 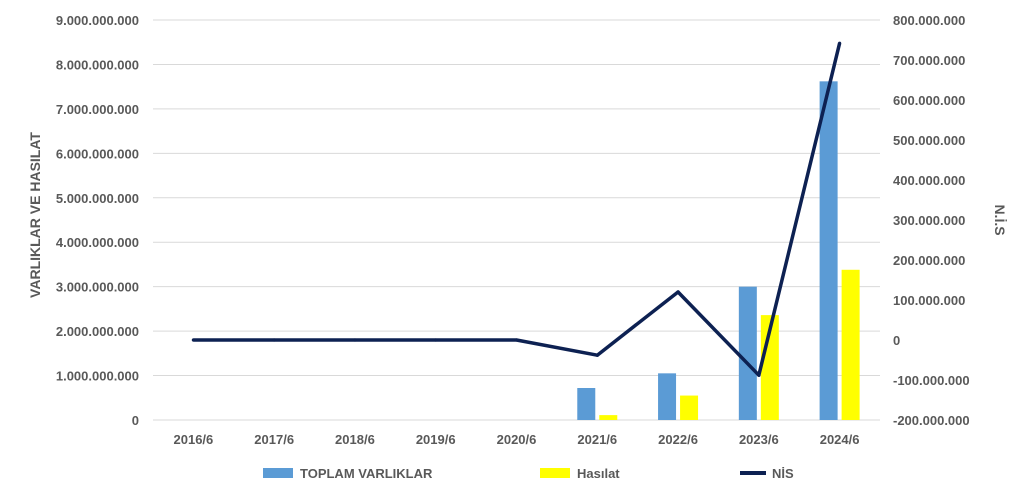 What do you see at coordinates (929, 20) in the screenshot?
I see `right-tick-label: 800.000.000` at bounding box center [929, 20].